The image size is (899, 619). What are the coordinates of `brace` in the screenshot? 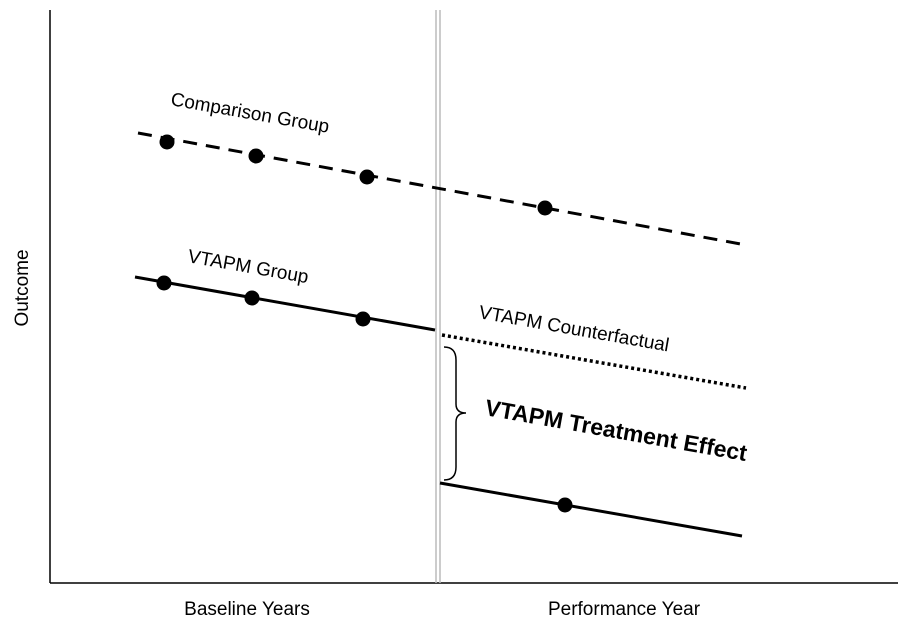 It's located at (455, 413).